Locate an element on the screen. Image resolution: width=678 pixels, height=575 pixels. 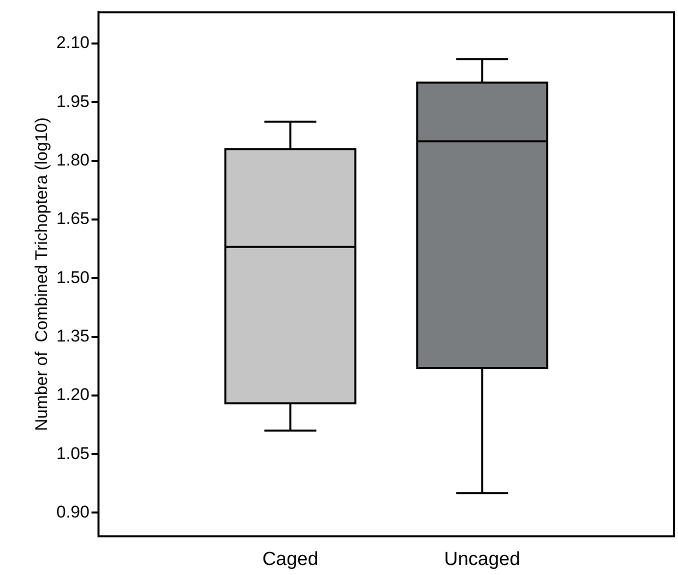
y-tick-label: 1.35 is located at coordinates (73, 336).